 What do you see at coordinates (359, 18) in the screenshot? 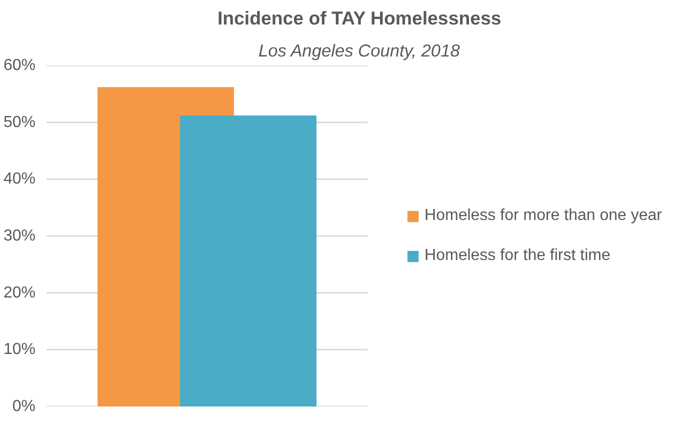
I see `chart-title: Incidence of TAY Homelessness` at bounding box center [359, 18].